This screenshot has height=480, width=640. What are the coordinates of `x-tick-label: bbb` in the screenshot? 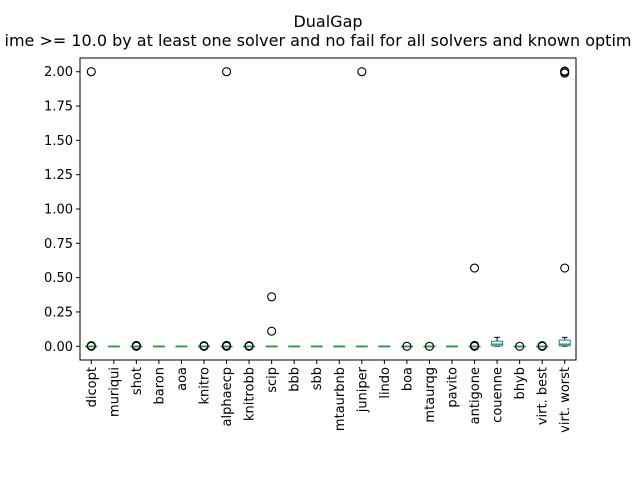 It's located at (295, 379).